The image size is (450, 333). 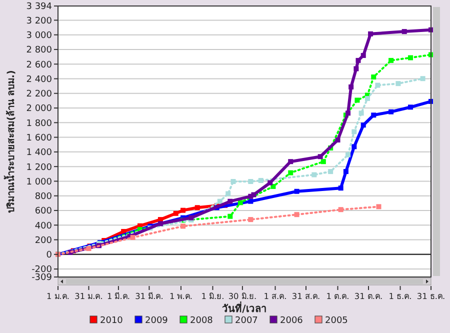 What do you see at coordinates (244, 308) in the screenshot?
I see `x-axis-title: วันที่/เวลา` at bounding box center [244, 308].